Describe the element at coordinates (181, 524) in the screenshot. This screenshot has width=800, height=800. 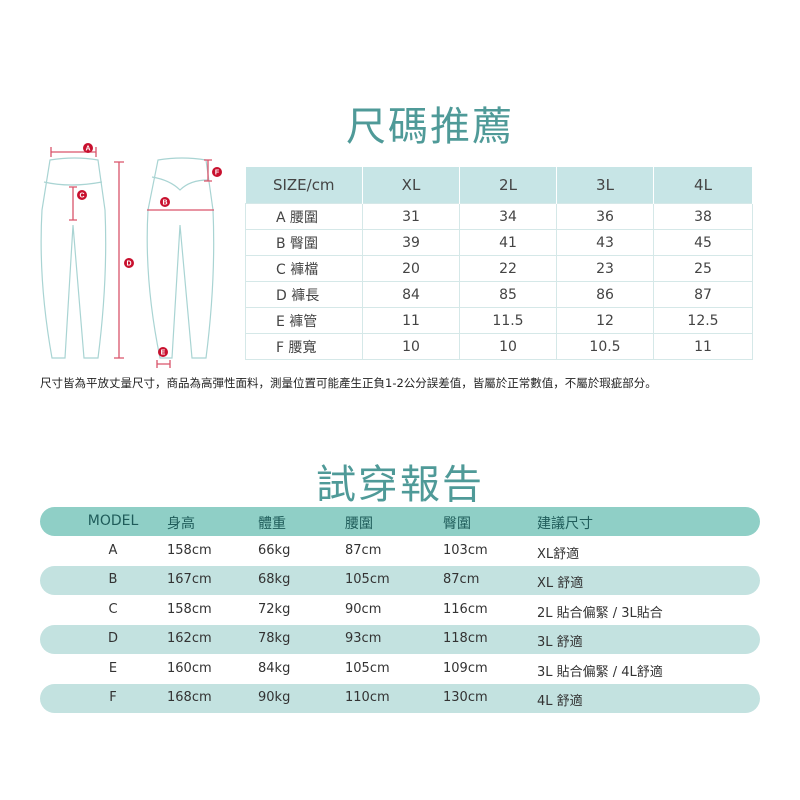
I see `fit-header-cell: 身高` at that location.